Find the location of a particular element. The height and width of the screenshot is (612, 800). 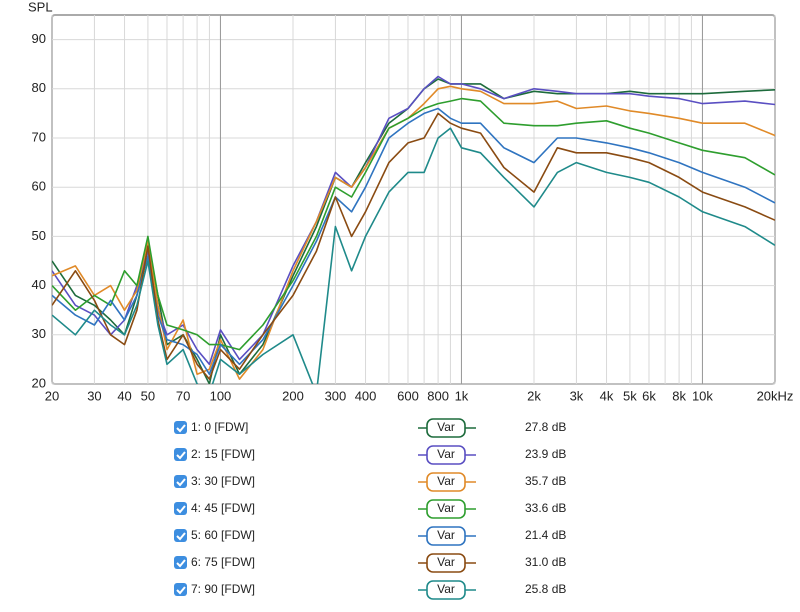

x-tick-label: 6k is located at coordinates (649, 395).